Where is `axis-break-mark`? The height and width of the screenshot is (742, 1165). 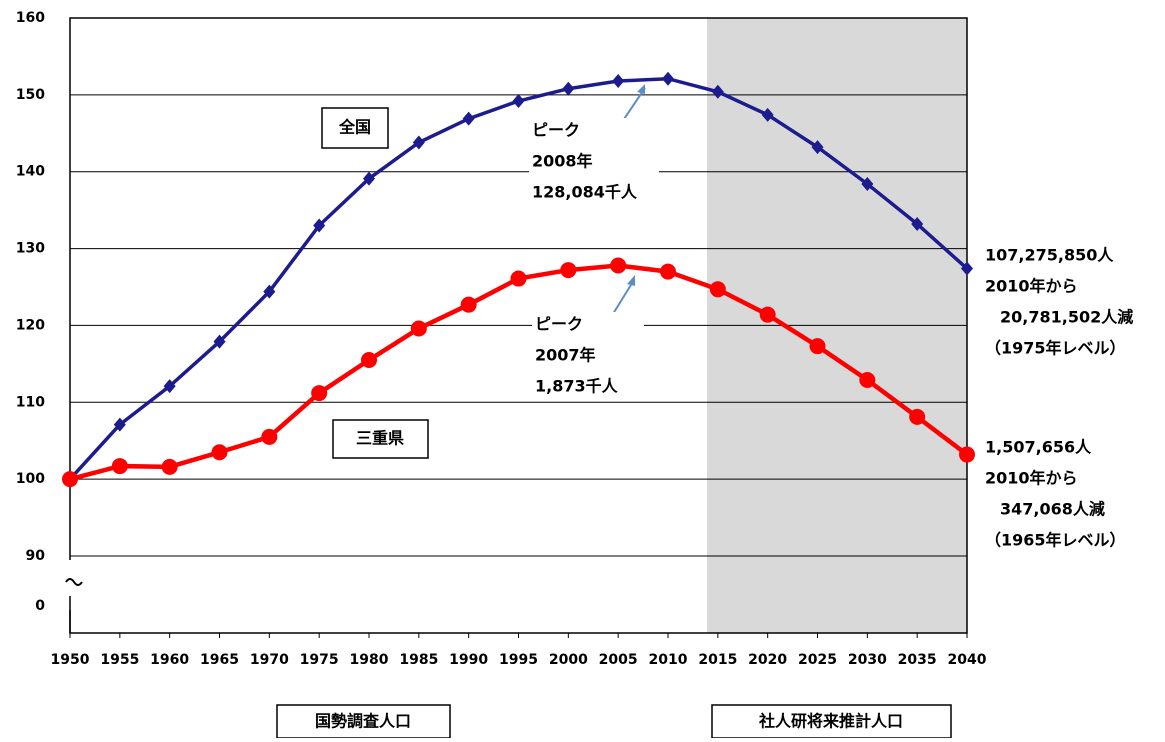 axis-break-mark is located at coordinates (74, 582).